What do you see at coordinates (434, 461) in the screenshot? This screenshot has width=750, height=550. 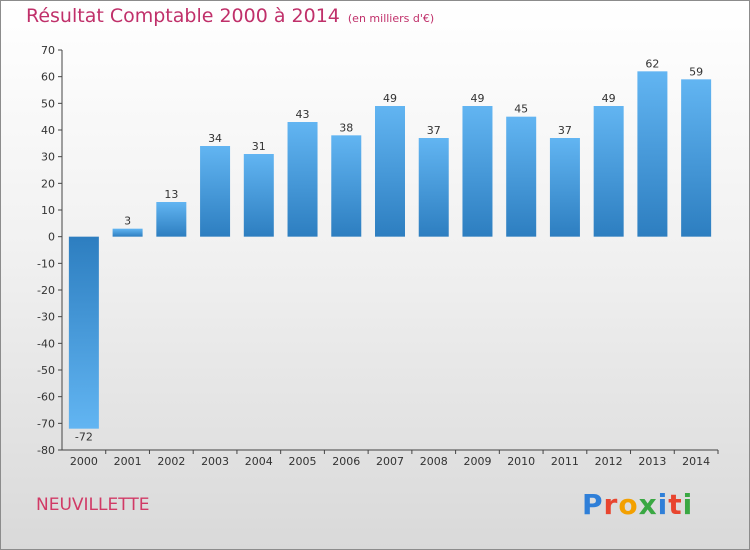 I see `x-tick-label: 2008` at bounding box center [434, 461].